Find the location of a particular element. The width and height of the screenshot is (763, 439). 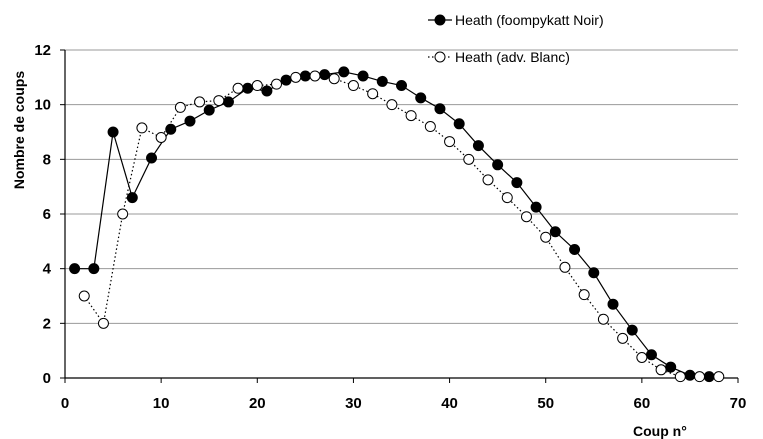

x-tick-label: 60 is located at coordinates (642, 403).